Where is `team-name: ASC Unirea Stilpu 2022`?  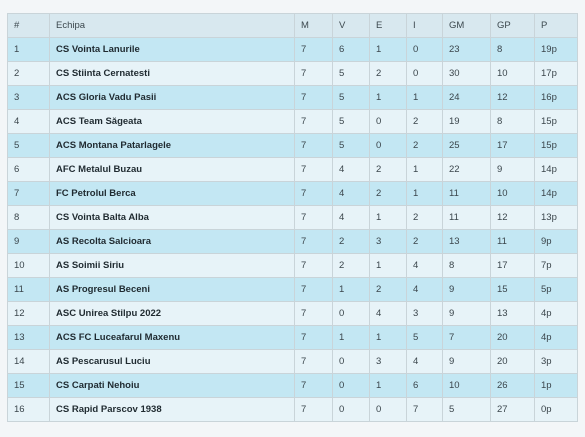
team-name: ASC Unirea Stilpu 2022 is located at coordinates (172, 313).